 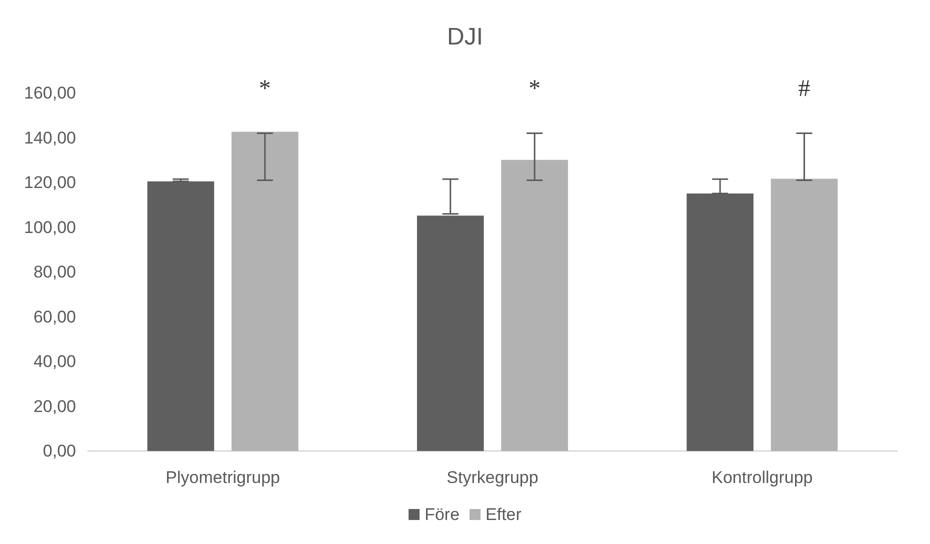 I want to click on x-tick-label: Styrkegrupp, so click(x=492, y=477).